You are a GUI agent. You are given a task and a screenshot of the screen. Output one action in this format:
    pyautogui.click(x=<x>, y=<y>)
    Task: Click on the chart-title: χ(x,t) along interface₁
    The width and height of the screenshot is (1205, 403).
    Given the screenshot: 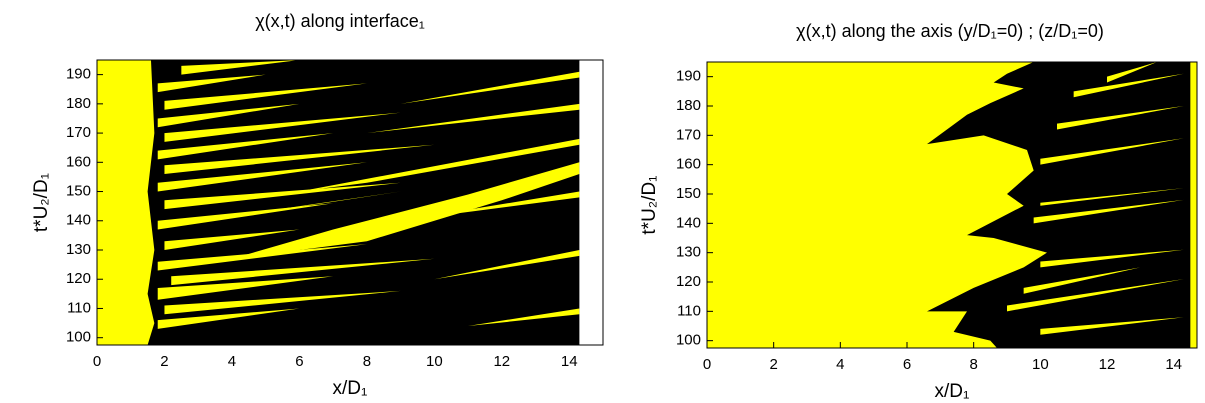 What is the action you would take?
    pyautogui.click(x=340, y=21)
    